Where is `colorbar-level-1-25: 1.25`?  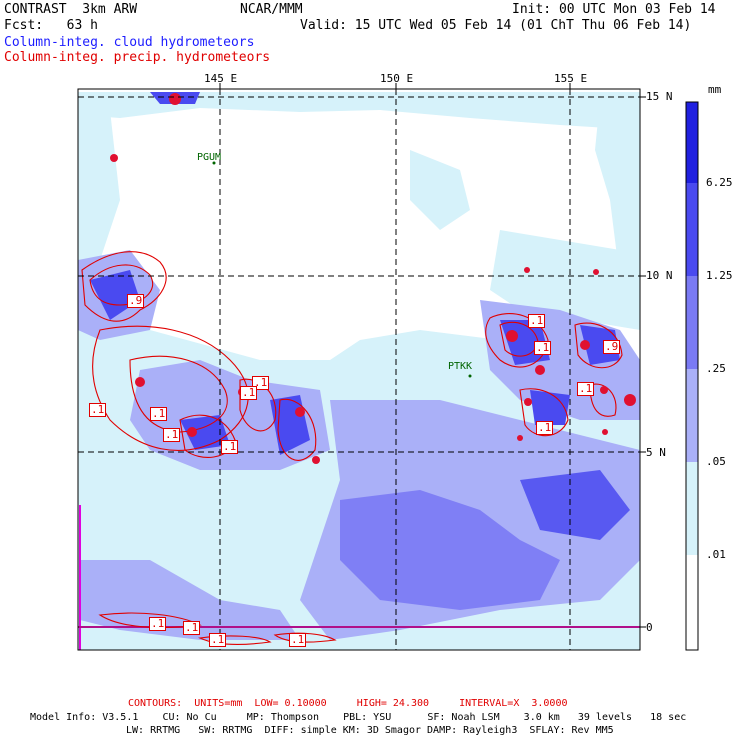 colorbar-level-1-25: 1.25 is located at coordinates (719, 275).